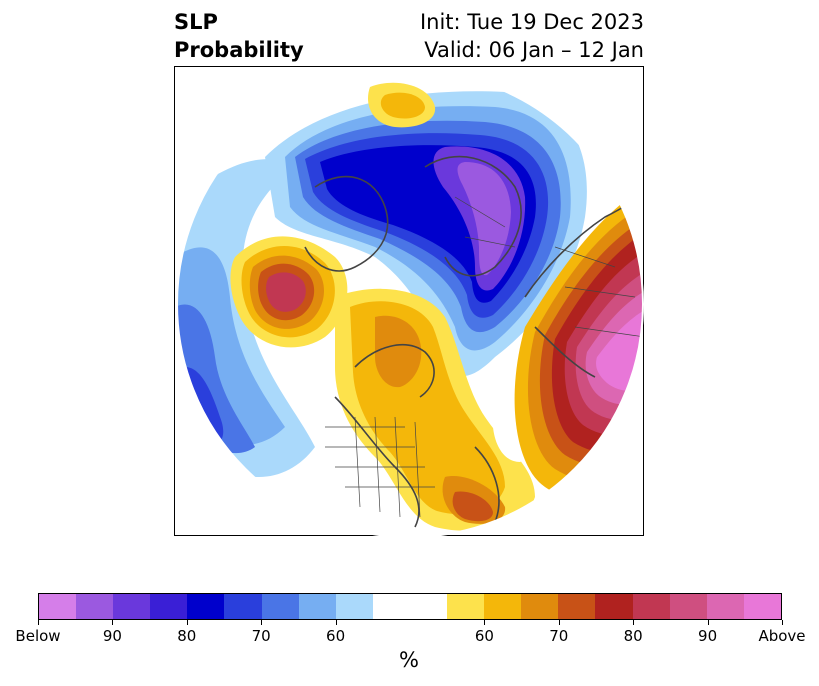 This screenshot has height=686, width=819. What do you see at coordinates (531, 22) in the screenshot?
I see `init-date-label: Init: Tue 19 Dec 2023` at bounding box center [531, 22].